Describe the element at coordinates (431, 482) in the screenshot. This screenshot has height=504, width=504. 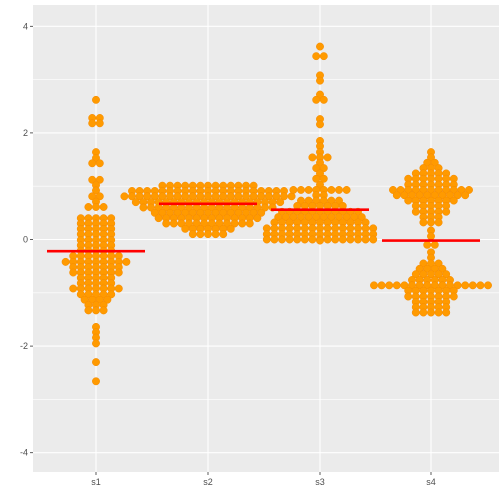
I see `x-tick-label: s4` at that location.